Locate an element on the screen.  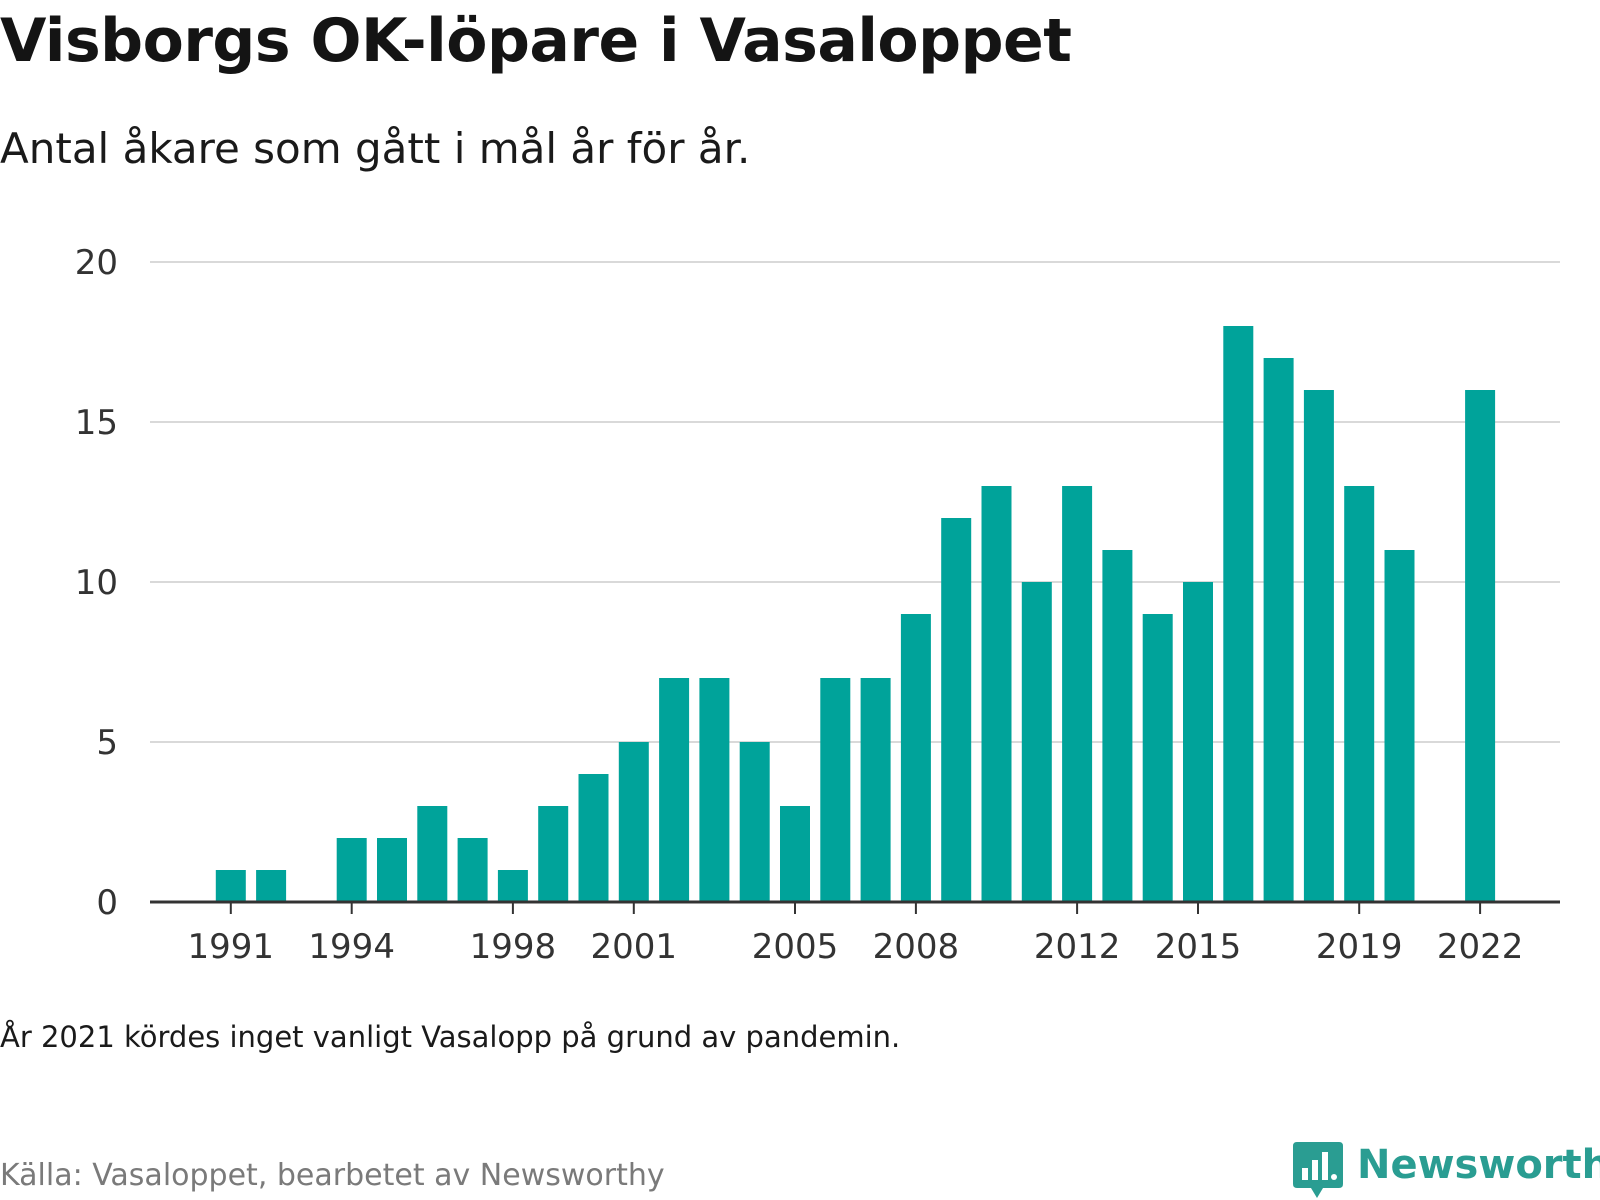
bar-2022 is located at coordinates (1480, 646).